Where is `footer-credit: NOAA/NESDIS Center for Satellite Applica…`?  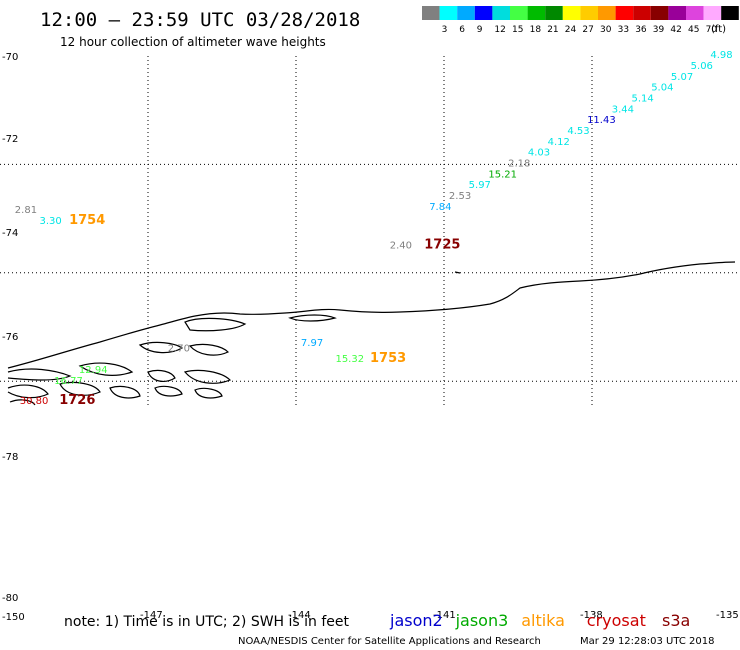
footer-credit: NOAA/NESDIS Center for Satellite Applica… is located at coordinates (389, 641).